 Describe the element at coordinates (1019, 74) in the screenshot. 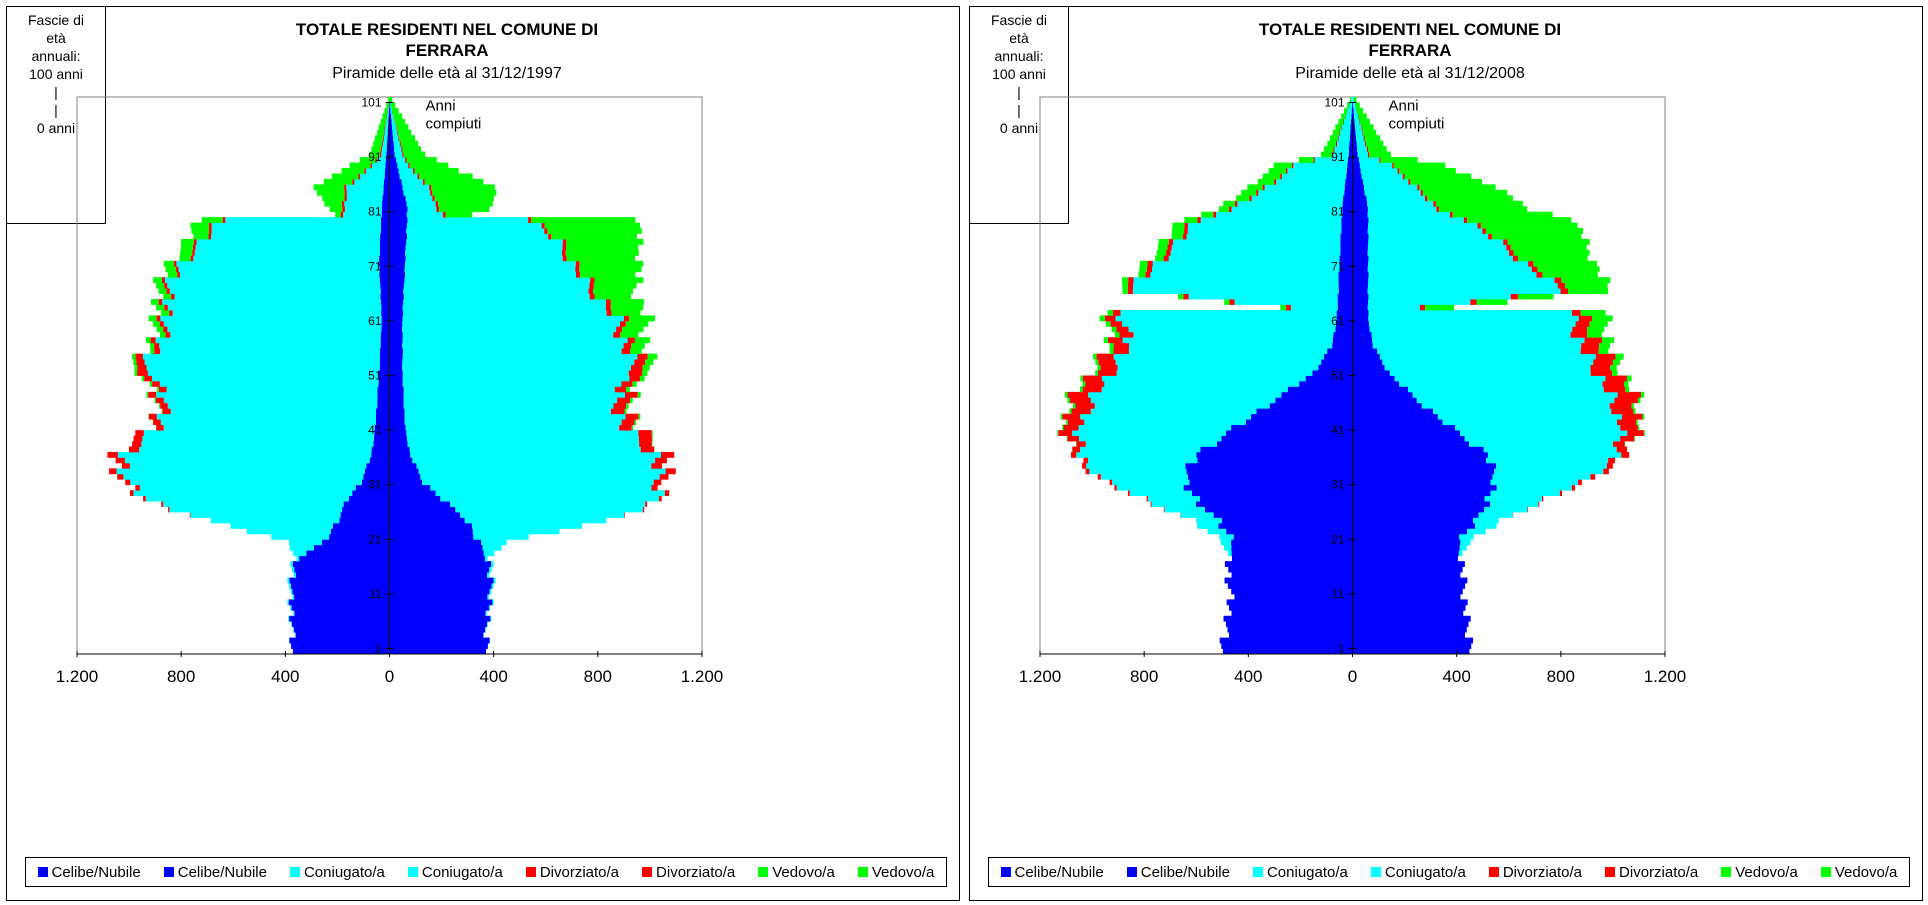

I see `age-note-line: 100 anni` at that location.